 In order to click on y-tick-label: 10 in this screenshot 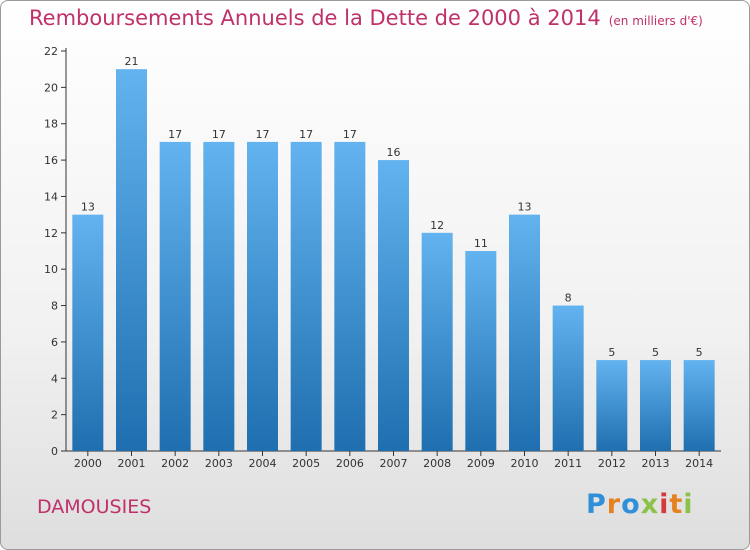, I will do `click(51, 269)`.